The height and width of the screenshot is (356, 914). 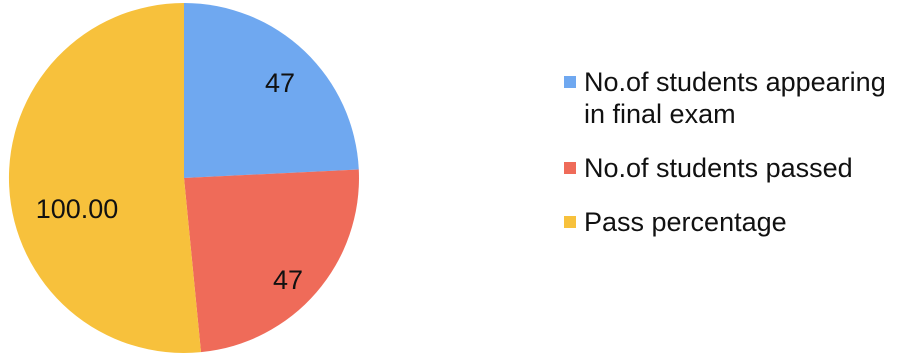 I want to click on legend-label-students-passed: No.of students passed, so click(x=718, y=168).